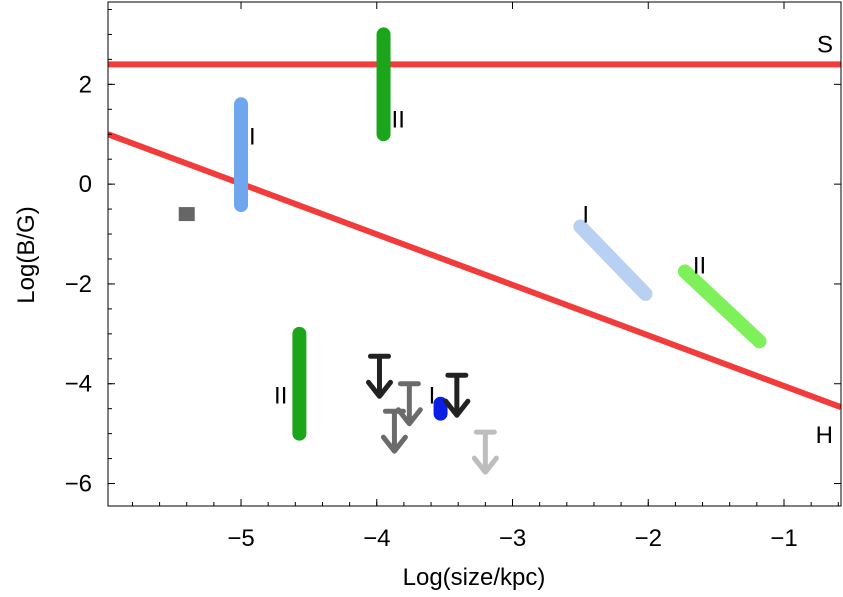 This screenshot has height=597, width=843. Describe the element at coordinates (252, 137) in the screenshot. I see `segment-label-0: I` at that location.